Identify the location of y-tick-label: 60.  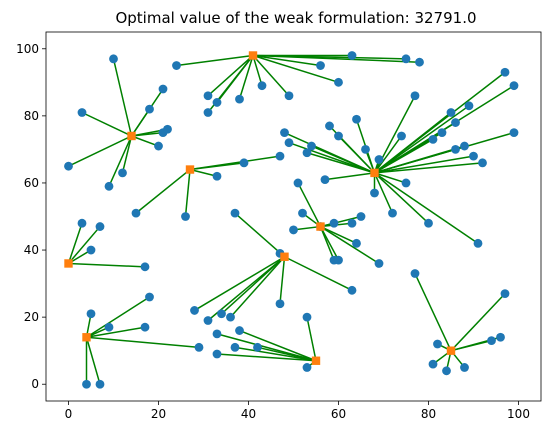
(31, 183).